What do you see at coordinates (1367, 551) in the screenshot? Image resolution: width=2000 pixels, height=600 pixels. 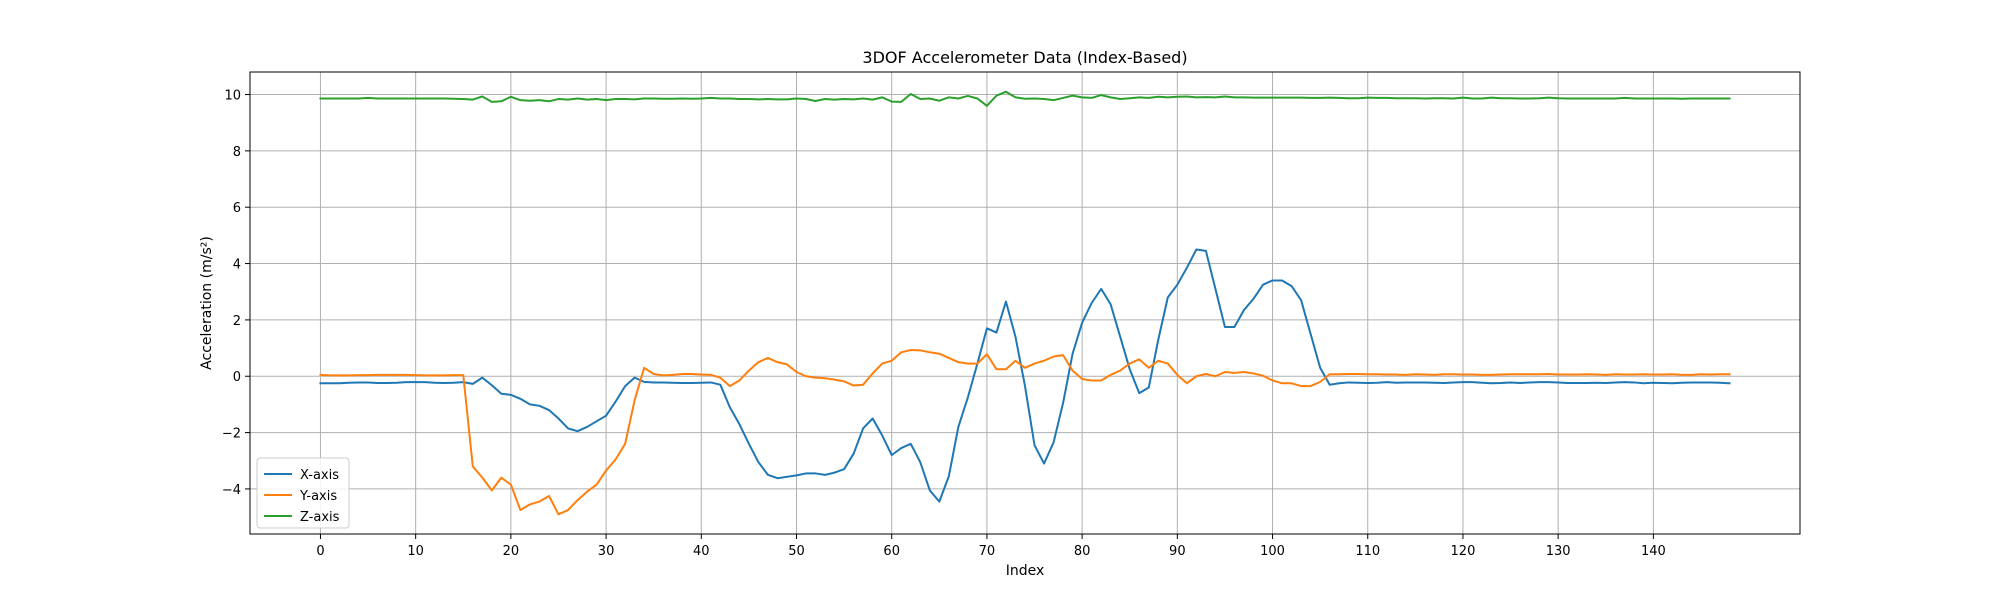 I see `x-tick-label: 110` at bounding box center [1367, 551].